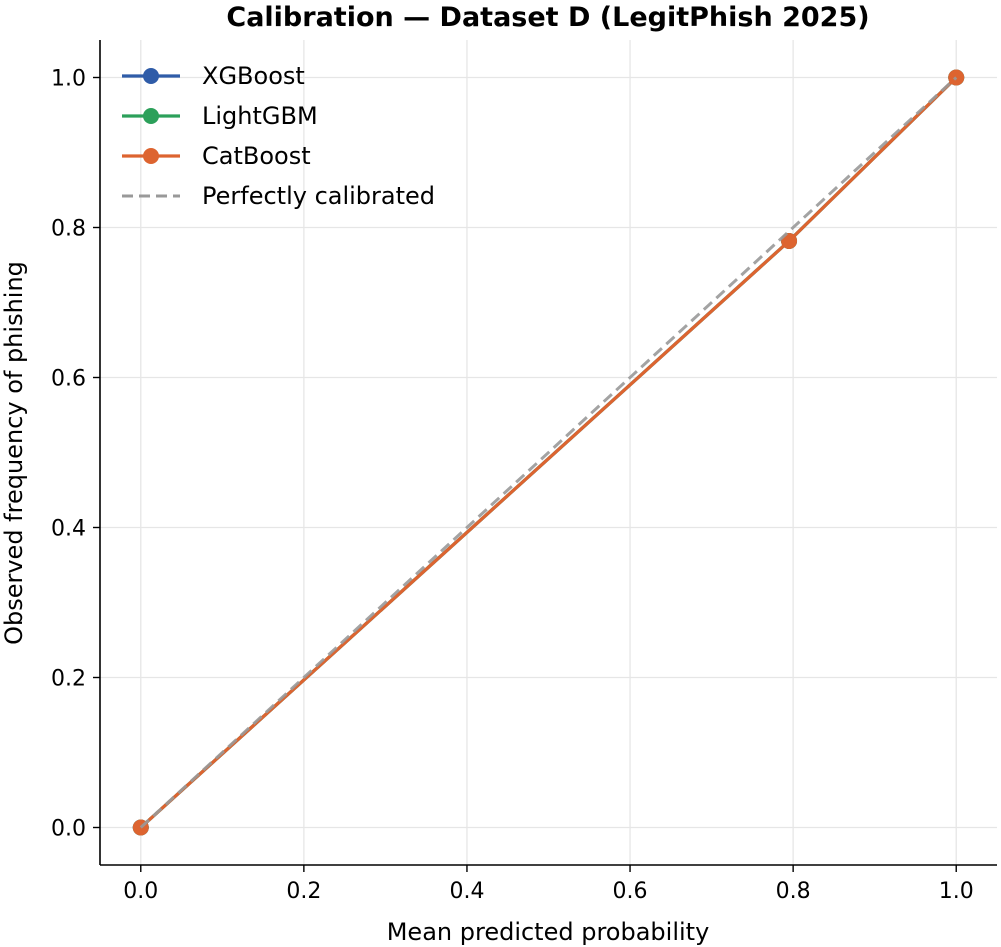  I want to click on y-tick-label-1: 0.2, so click(68, 679).